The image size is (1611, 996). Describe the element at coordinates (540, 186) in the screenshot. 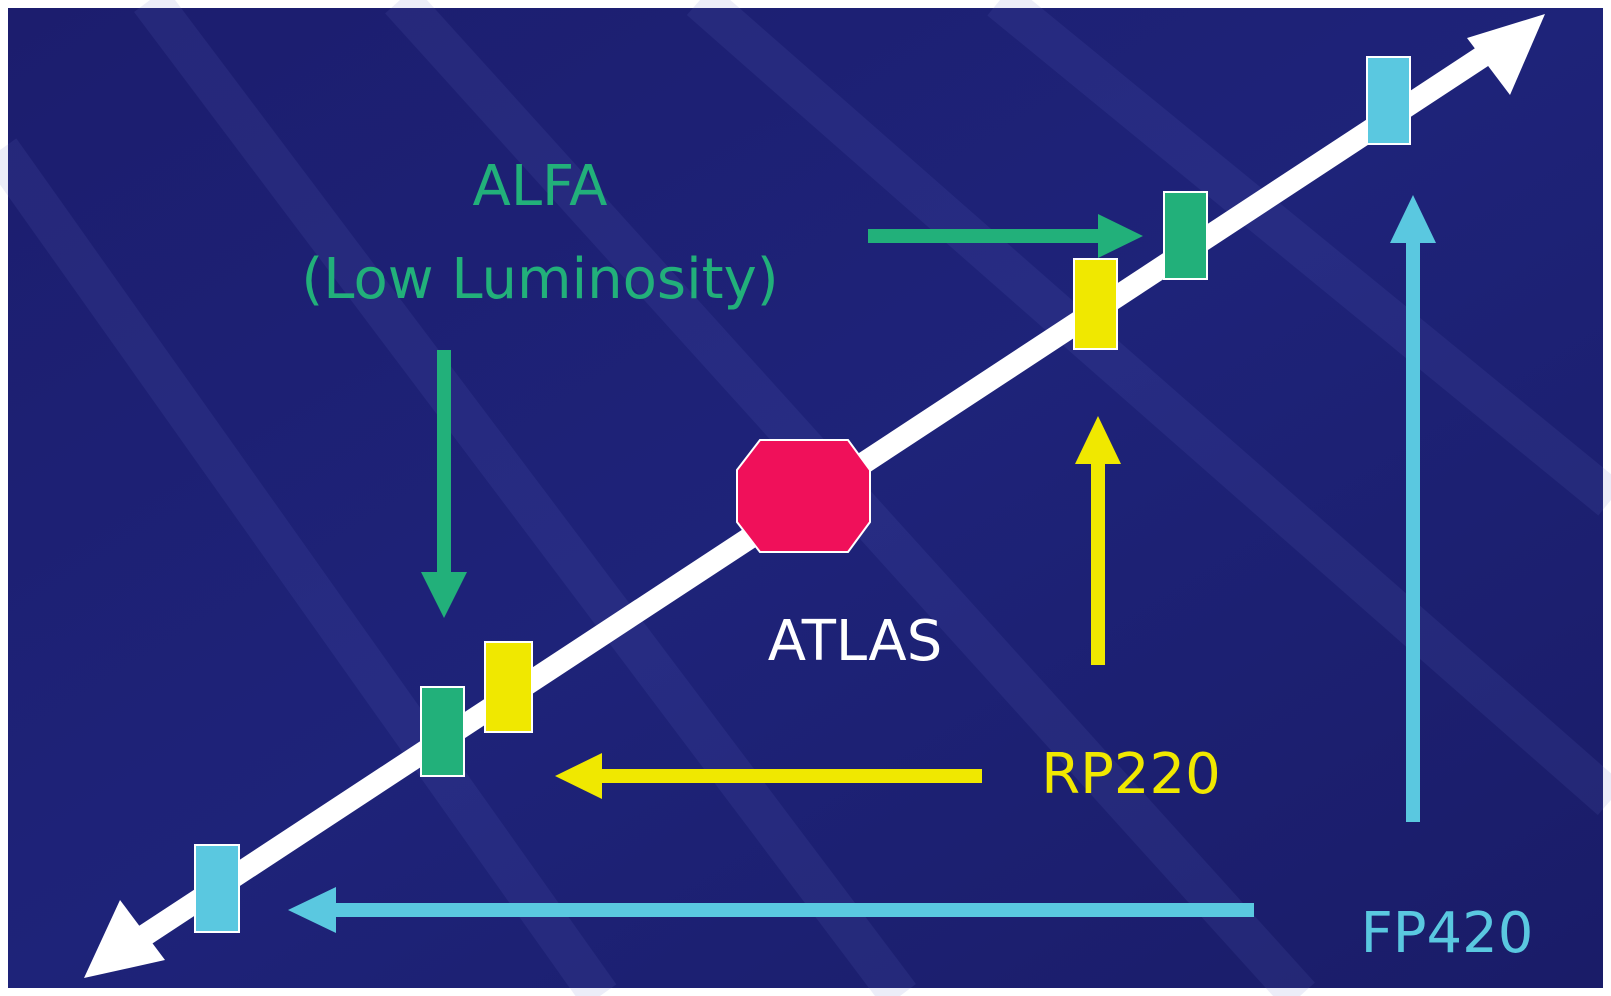

I see `alfa-label: ALFA` at that location.